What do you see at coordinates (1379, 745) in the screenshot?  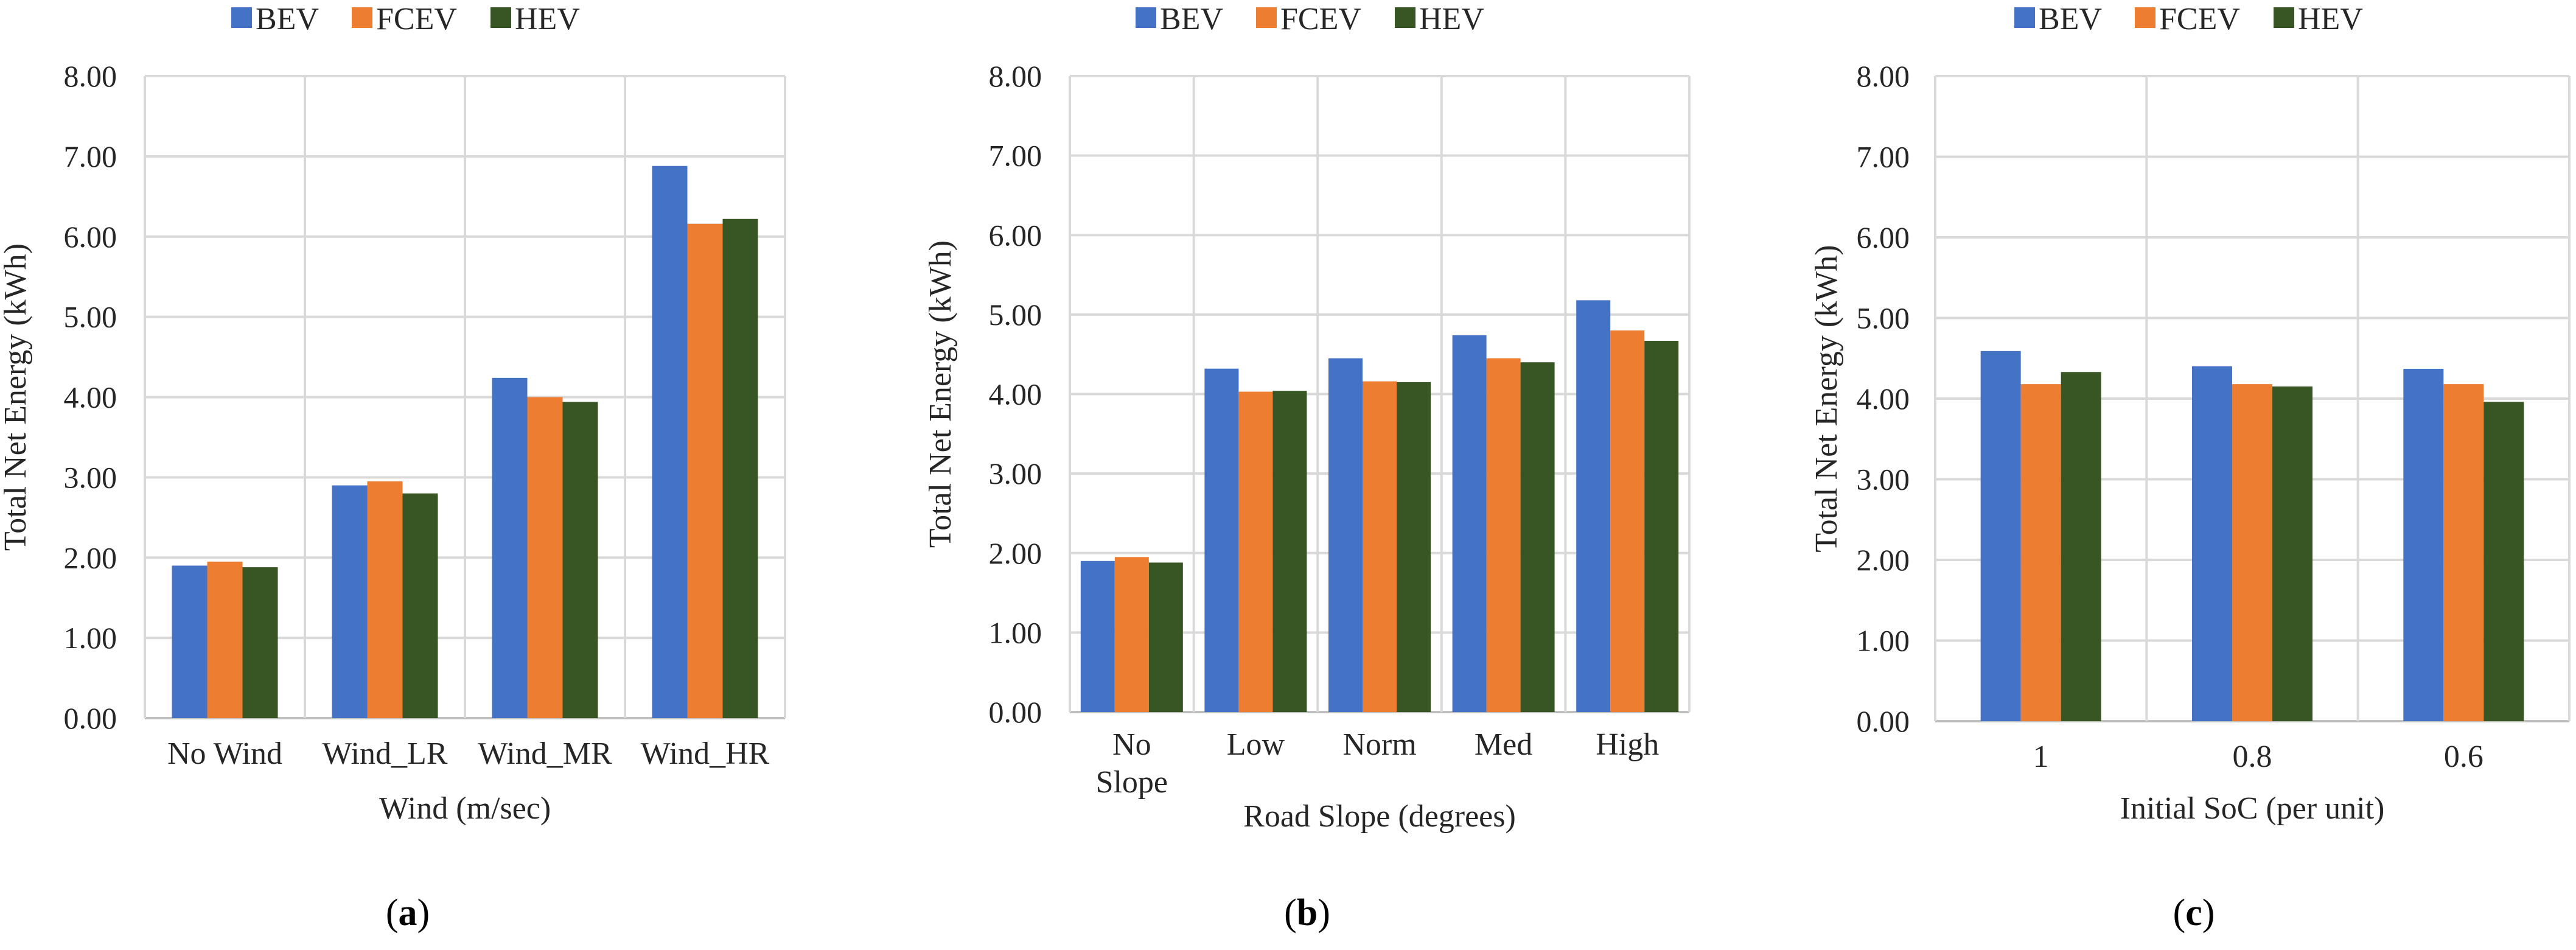 I see `panel-b-x-tick-label: Norm` at bounding box center [1379, 745].